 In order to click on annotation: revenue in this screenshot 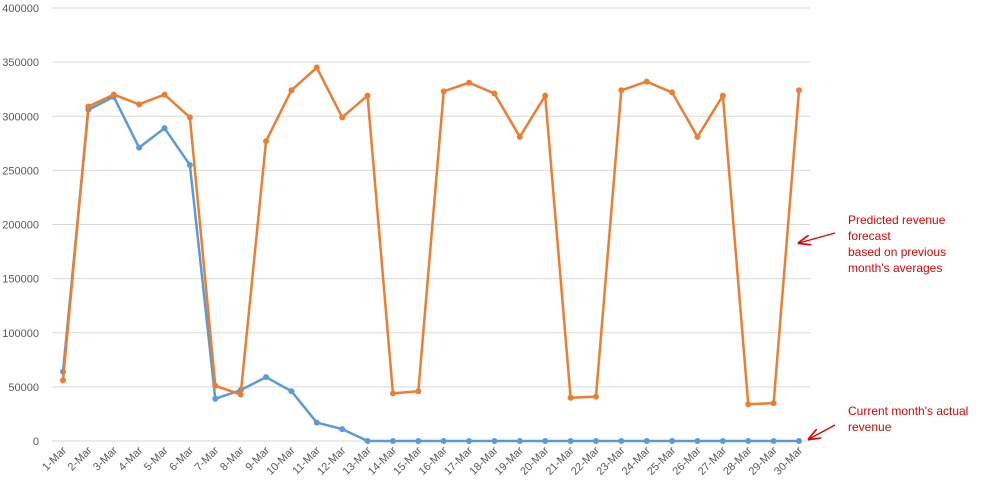, I will do `click(870, 427)`.